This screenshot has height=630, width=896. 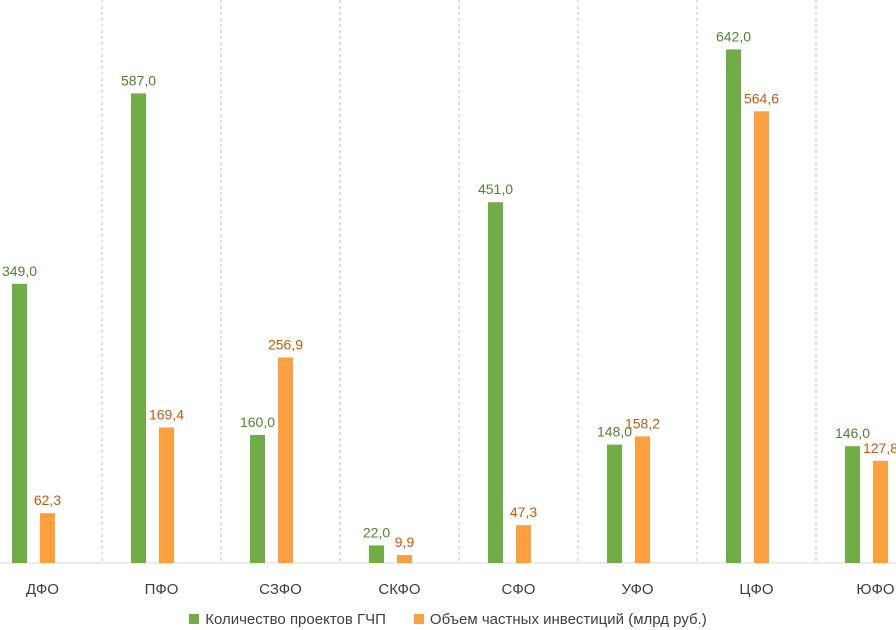 What do you see at coordinates (376, 532) in the screenshot?
I see `value-label-projects-3: 22,0` at bounding box center [376, 532].